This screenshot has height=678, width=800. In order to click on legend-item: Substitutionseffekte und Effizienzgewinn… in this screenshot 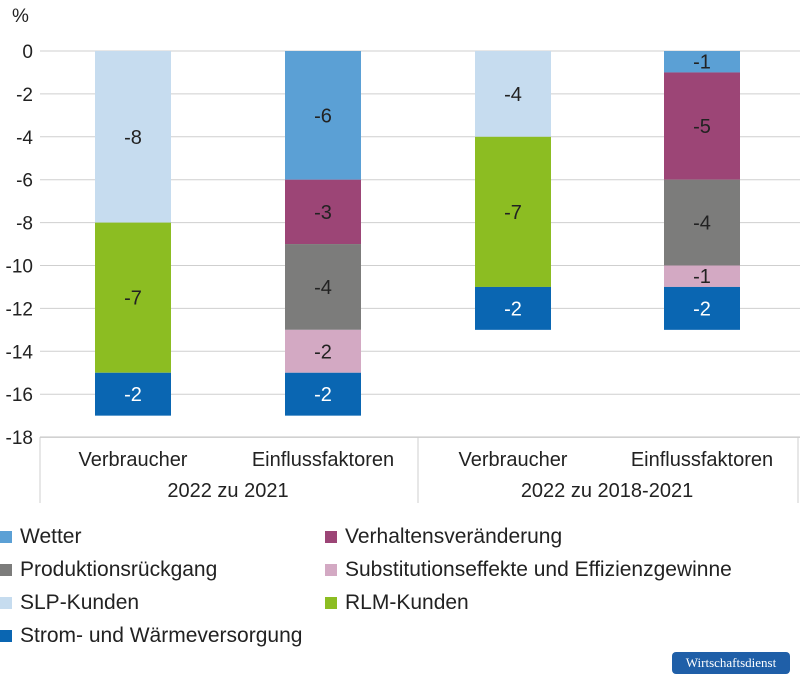, I will do `click(528, 570)`.